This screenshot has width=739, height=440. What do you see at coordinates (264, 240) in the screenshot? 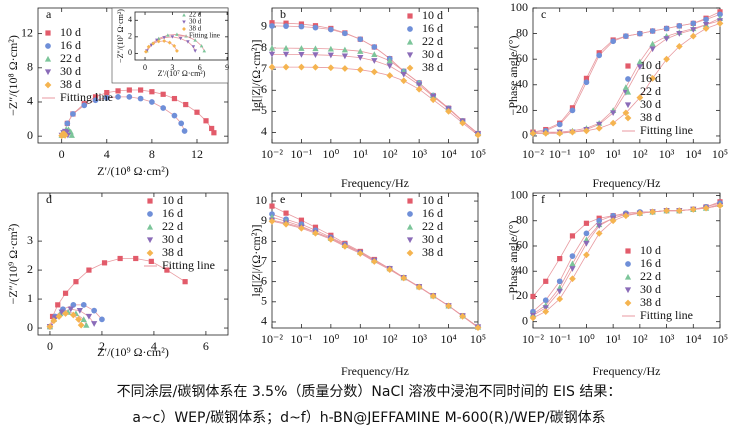
I see `y-tick-label: 8` at bounding box center [264, 240].